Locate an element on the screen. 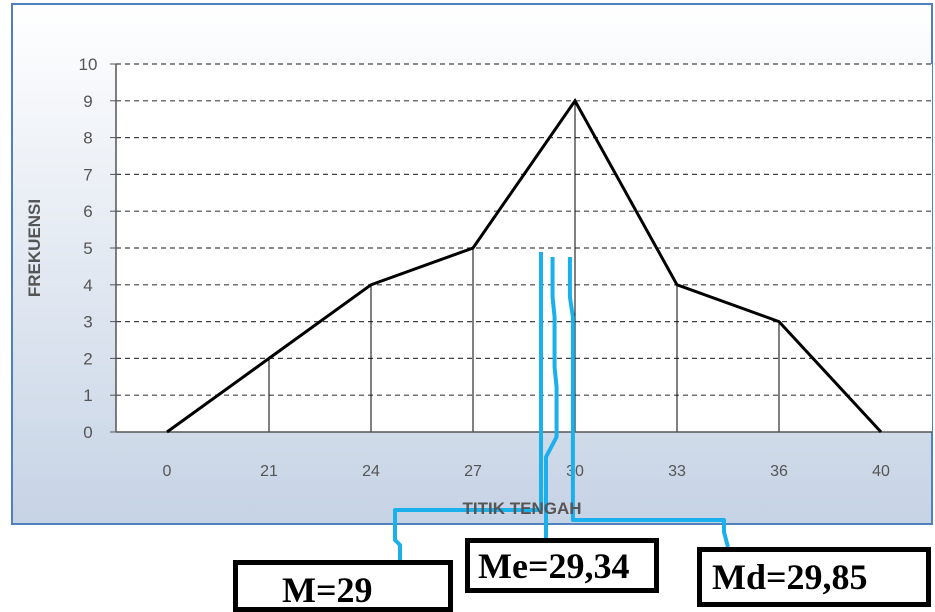 Image resolution: width=935 pixels, height=612 pixels. median-marker-line is located at coordinates (551, 397).